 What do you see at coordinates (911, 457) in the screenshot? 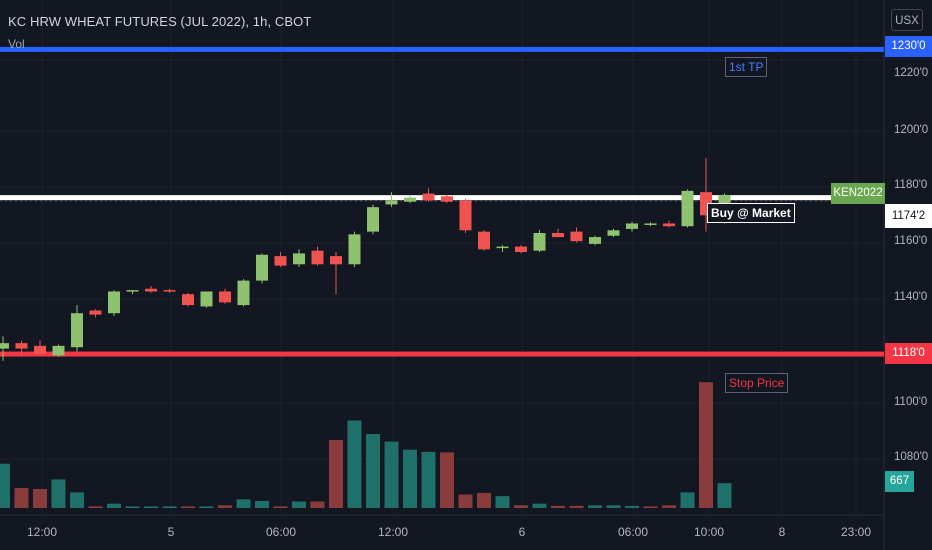
I see `y-tick: 1080'0` at bounding box center [911, 457].